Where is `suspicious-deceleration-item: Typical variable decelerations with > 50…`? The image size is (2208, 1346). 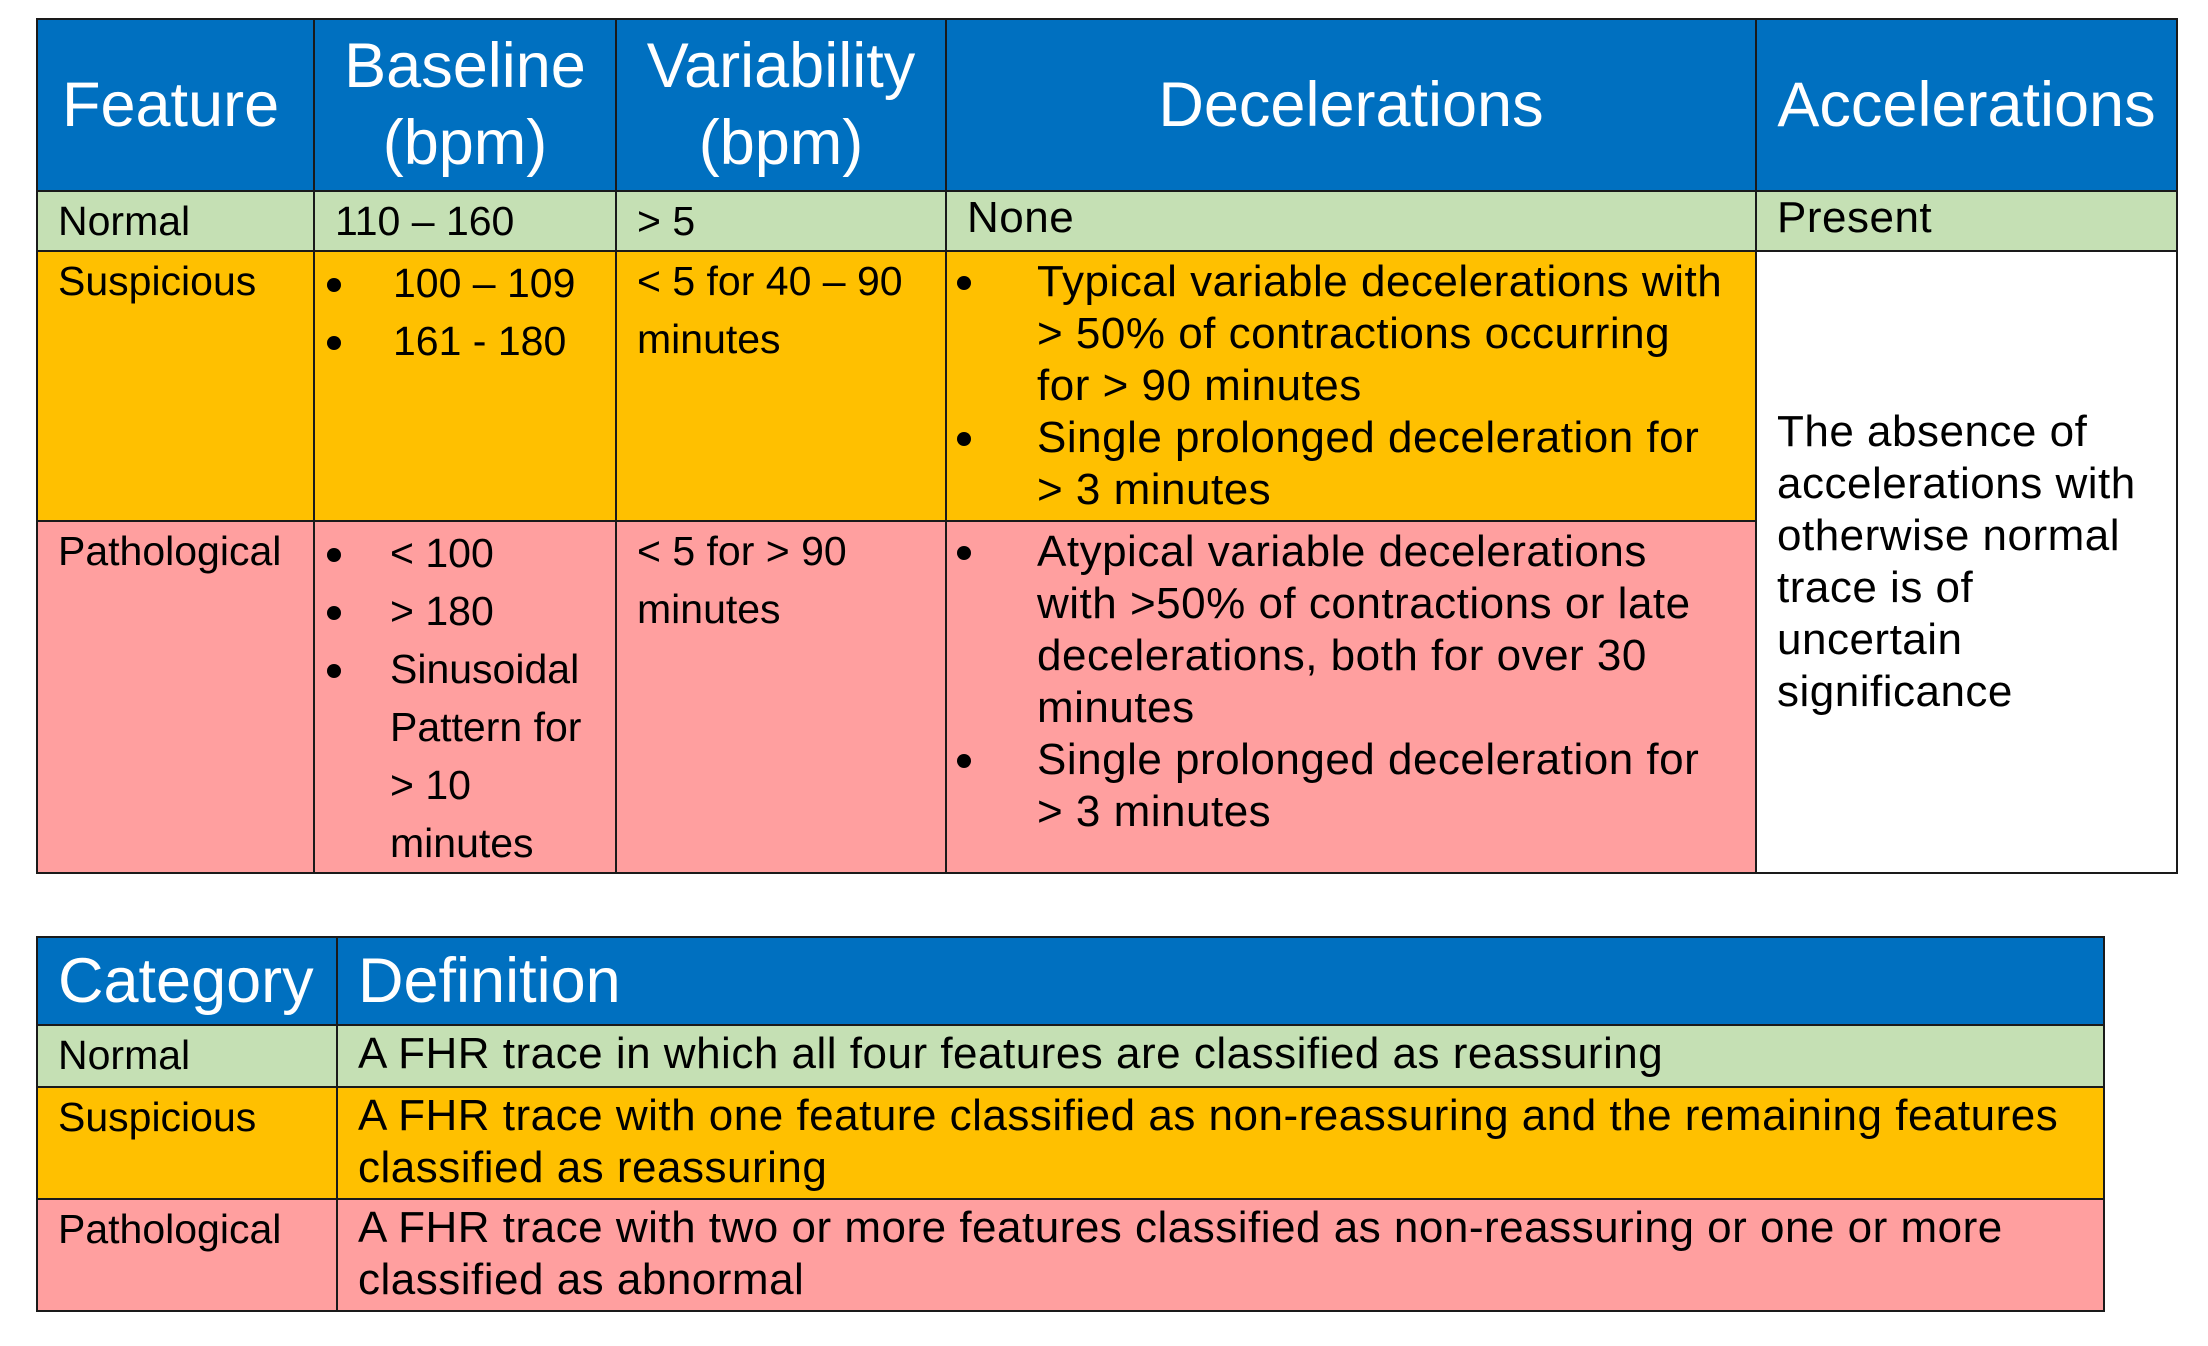 suspicious-deceleration-item: Typical variable decelerations with > 50… is located at coordinates (1346, 334).